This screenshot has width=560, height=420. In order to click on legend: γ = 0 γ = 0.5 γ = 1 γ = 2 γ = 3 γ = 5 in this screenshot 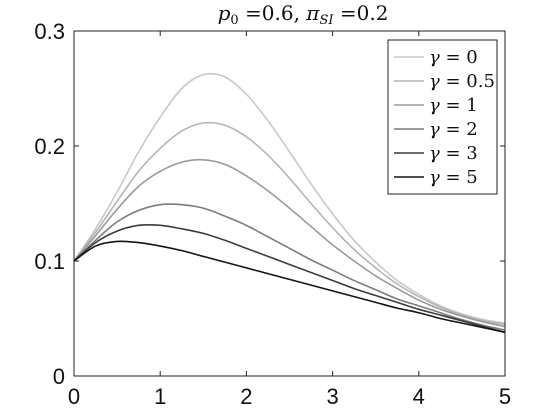, I will do `click(442, 117)`.